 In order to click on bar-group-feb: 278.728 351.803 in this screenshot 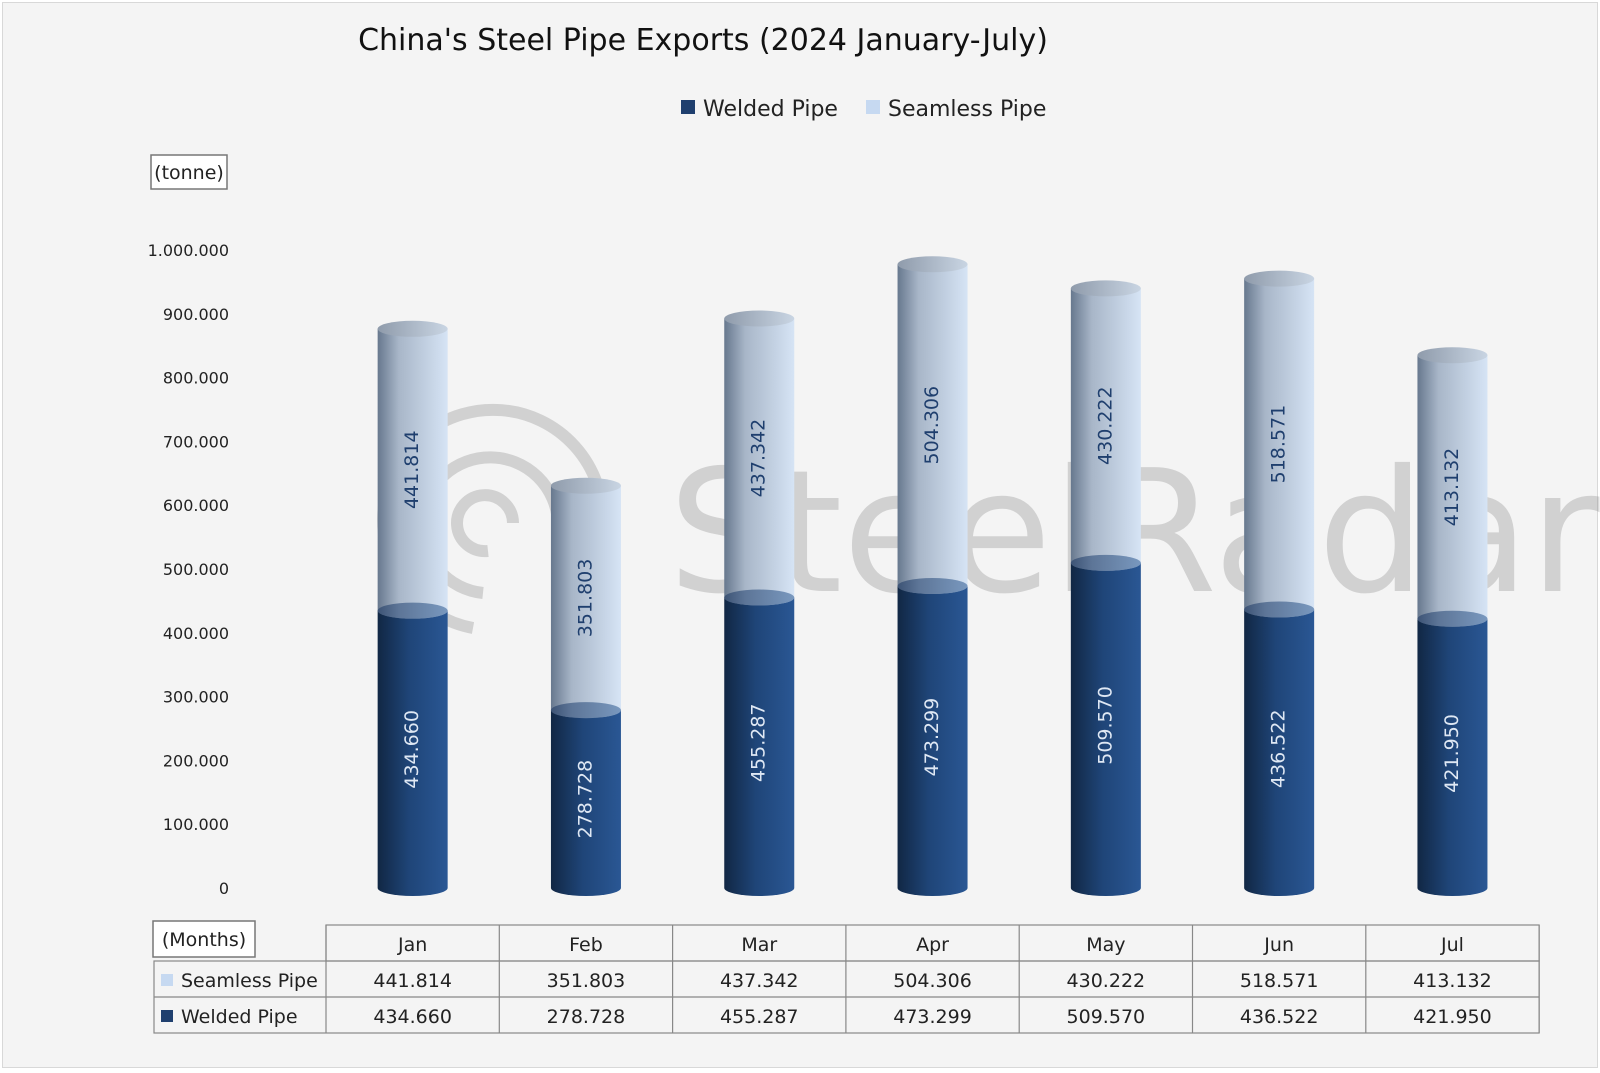, I will do `click(585, 686)`.